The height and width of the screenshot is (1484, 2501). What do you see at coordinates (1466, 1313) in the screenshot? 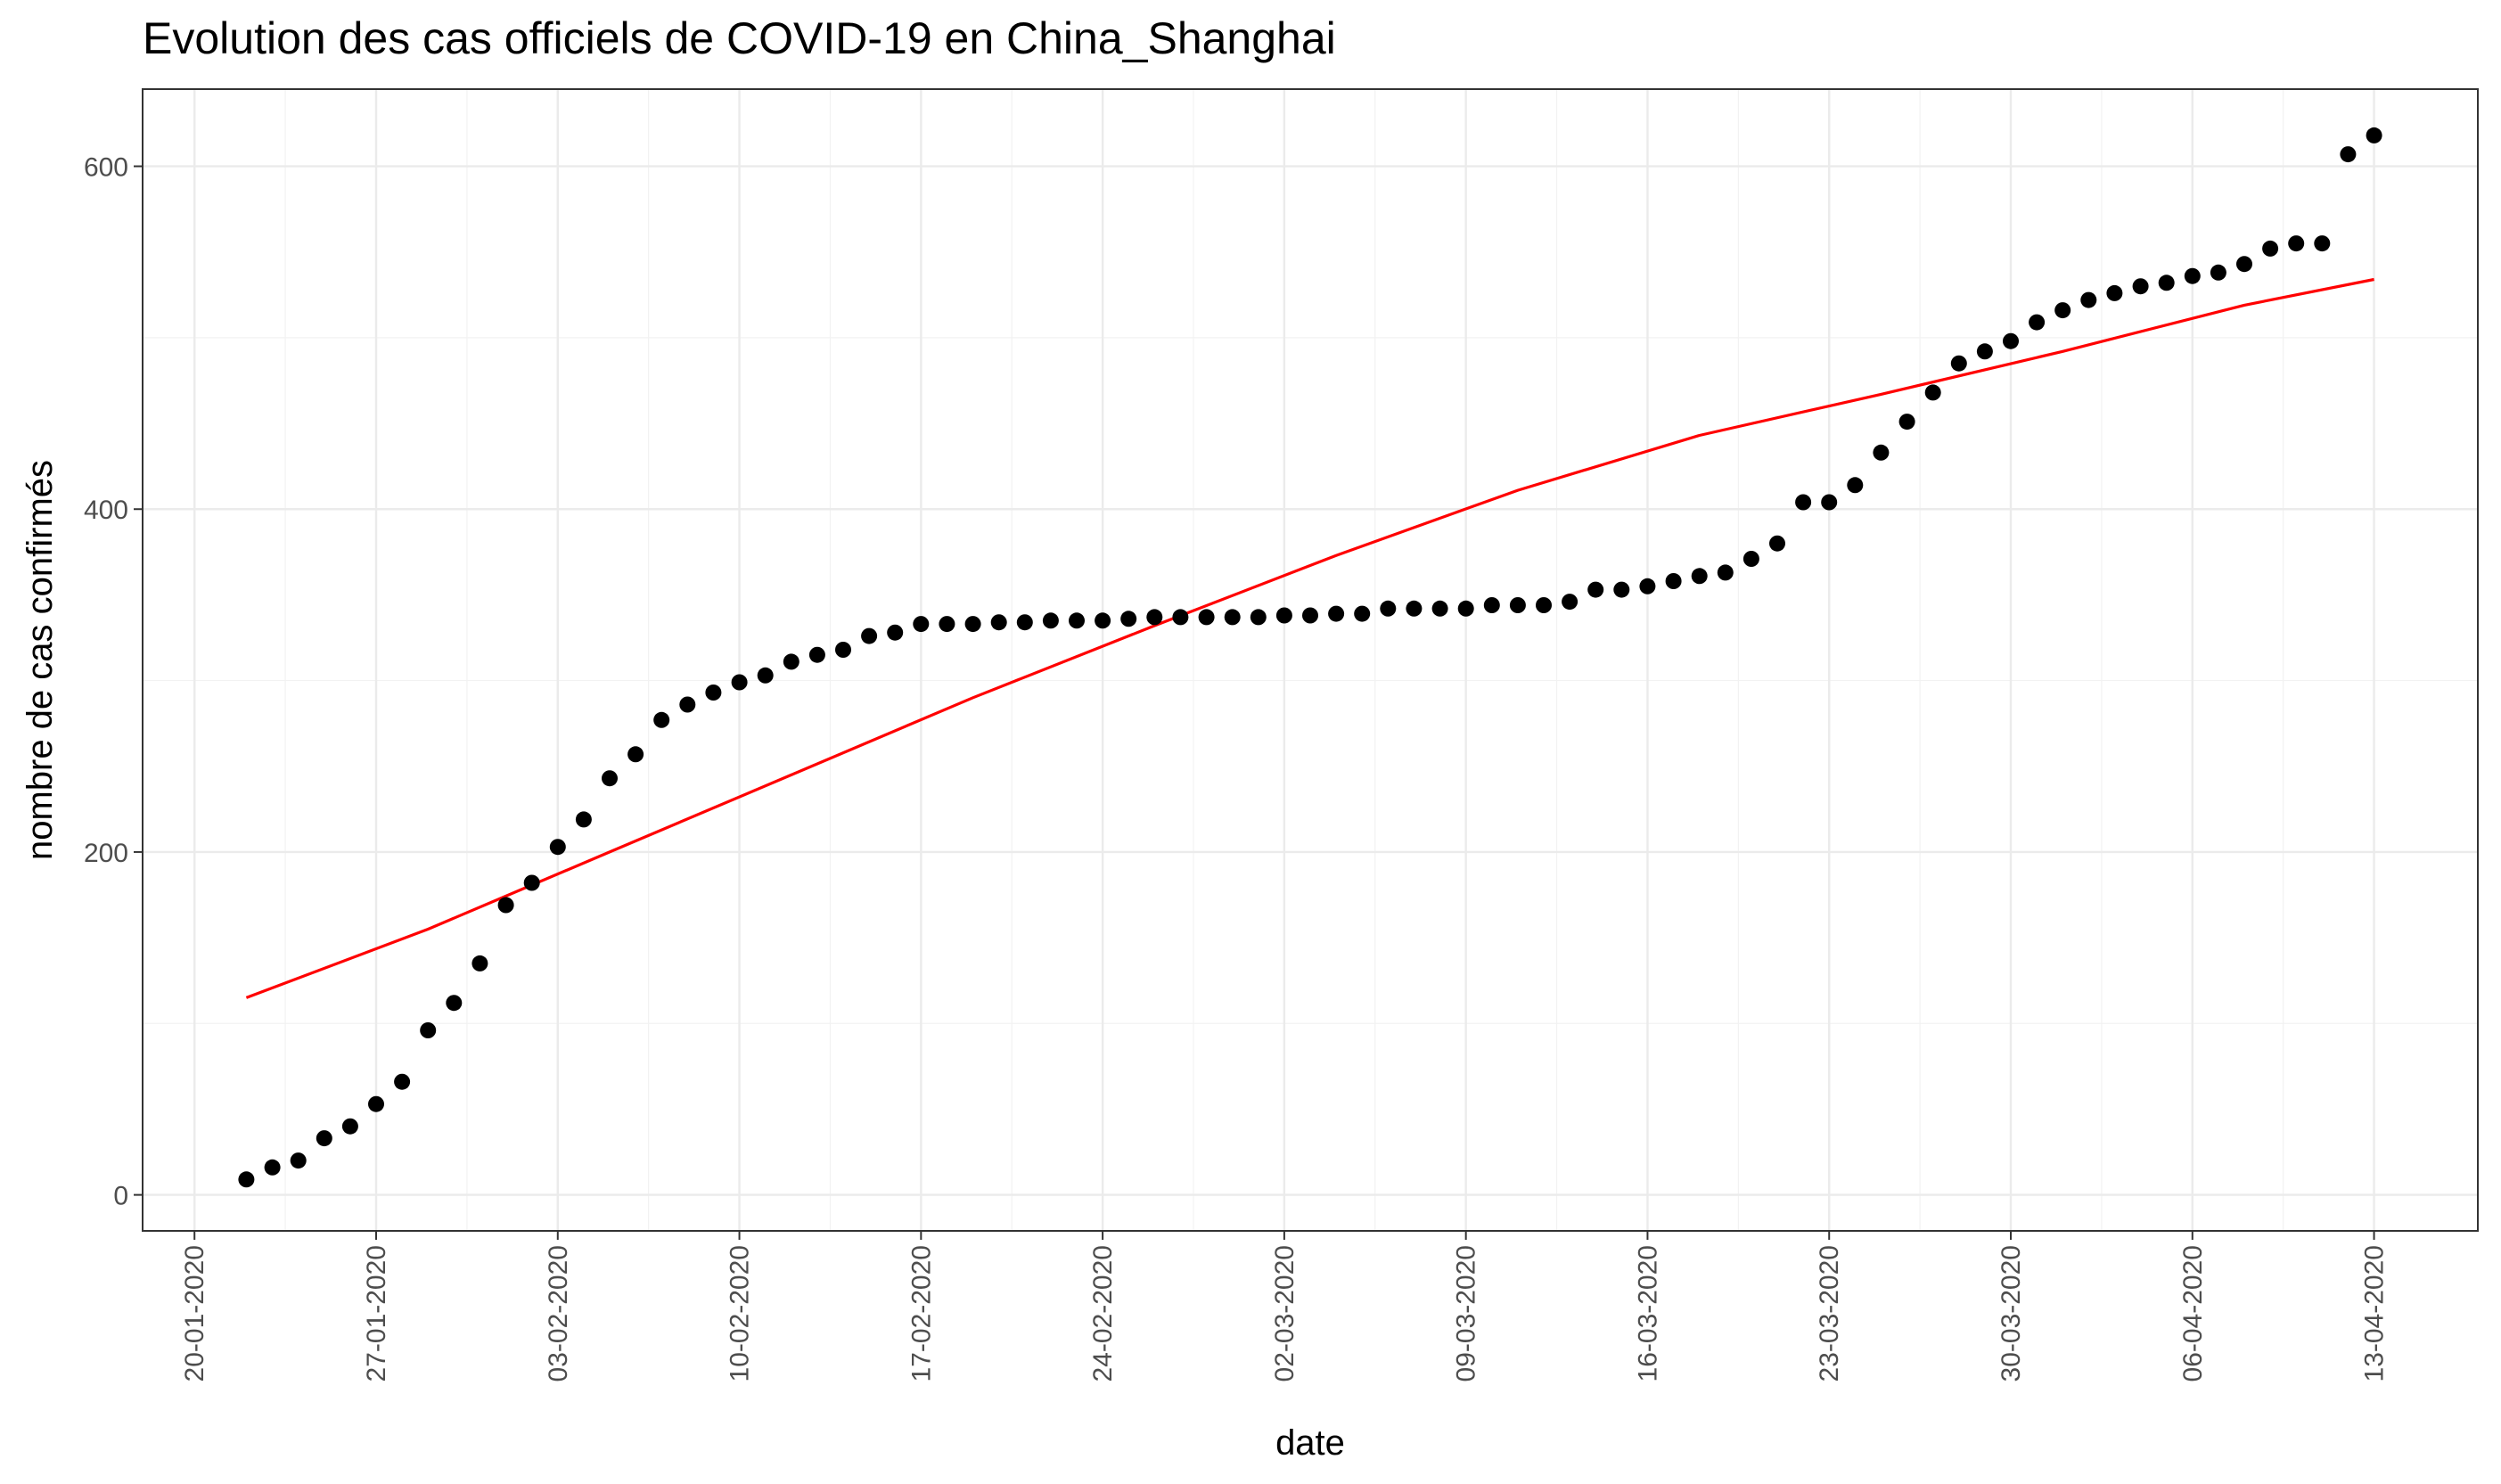
I see `x-tick-label: 09-03-2020` at bounding box center [1466, 1313].